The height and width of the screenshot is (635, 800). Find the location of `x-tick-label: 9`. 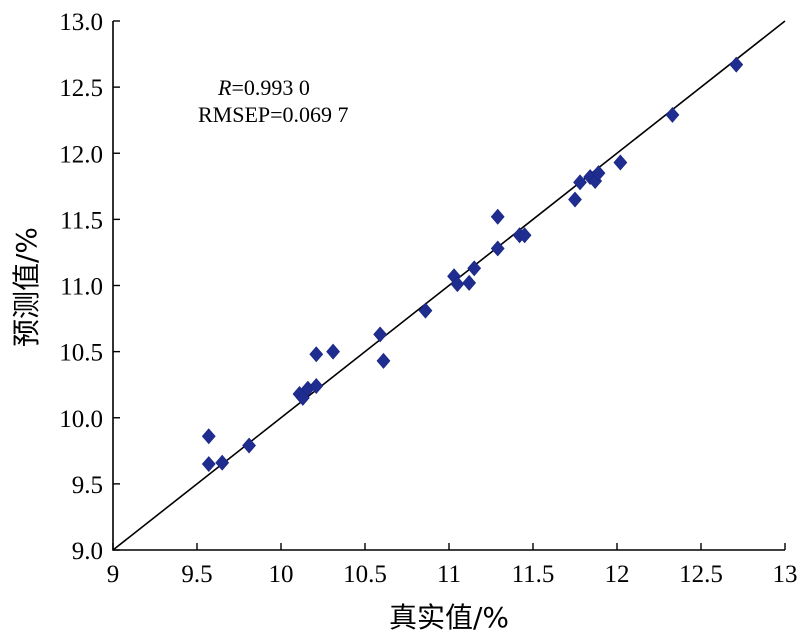

x-tick-label: 9 is located at coordinates (113, 574).